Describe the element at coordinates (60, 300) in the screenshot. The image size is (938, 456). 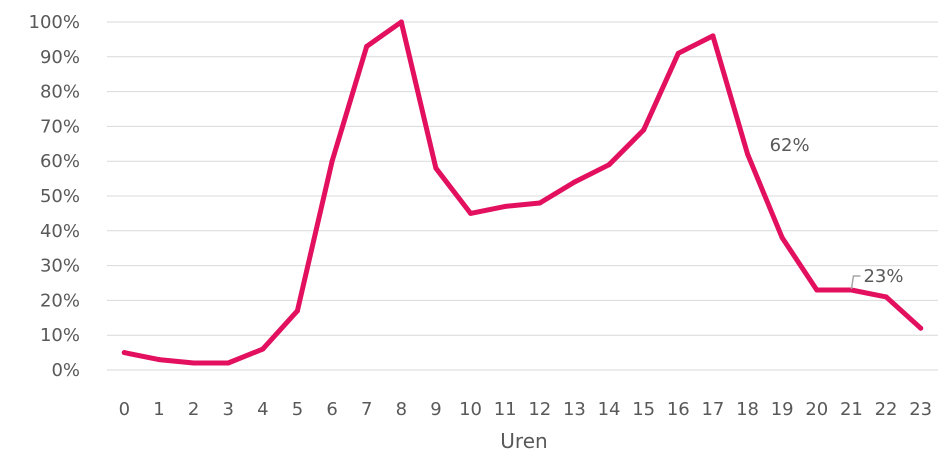
I see `y-tick-label: 20%` at that location.